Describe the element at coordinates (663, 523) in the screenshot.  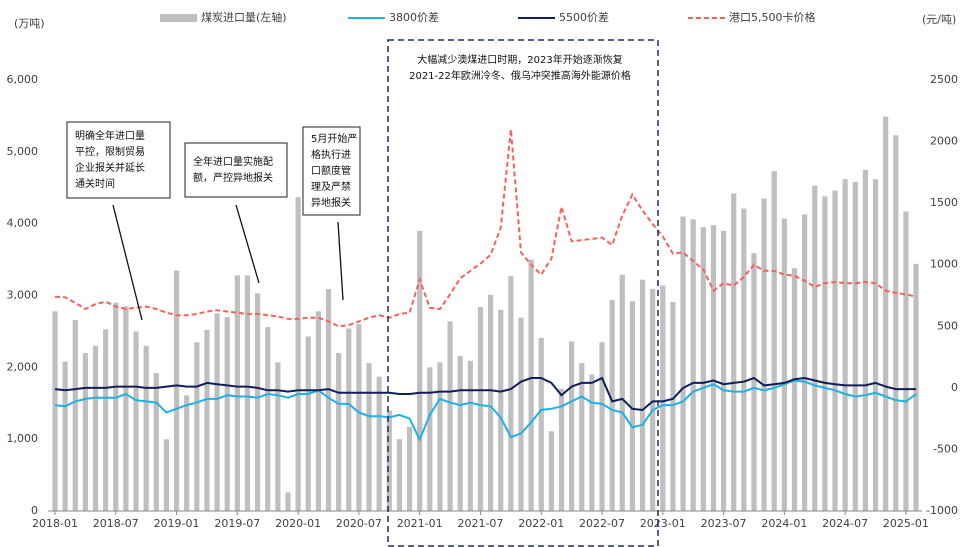
I see `x-tick-label: 2023-01` at that location.